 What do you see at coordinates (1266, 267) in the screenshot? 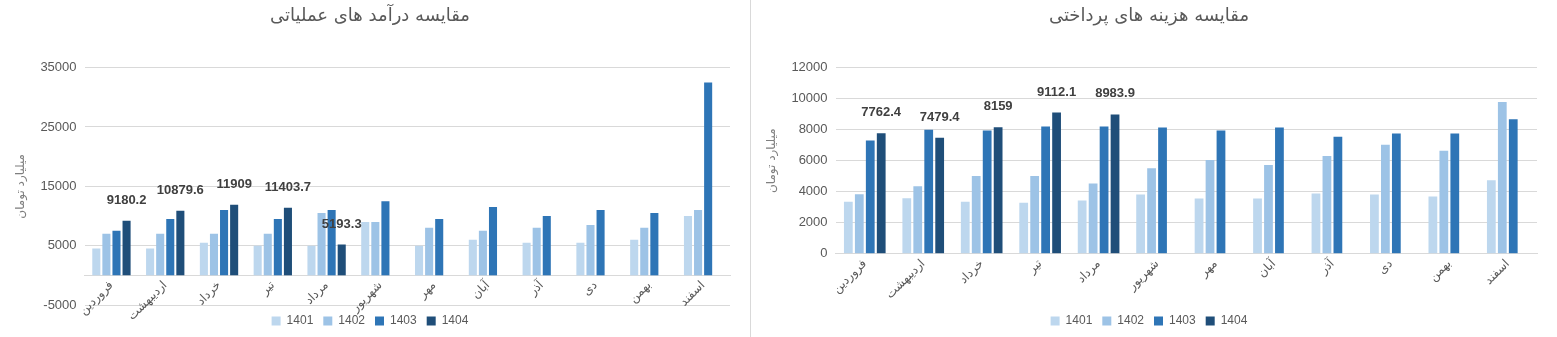
I see `x-tick-label: آبان` at bounding box center [1266, 267].